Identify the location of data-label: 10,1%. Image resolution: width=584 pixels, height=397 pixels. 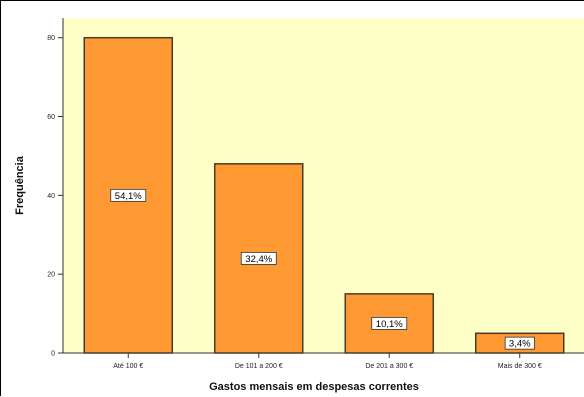
(389, 324).